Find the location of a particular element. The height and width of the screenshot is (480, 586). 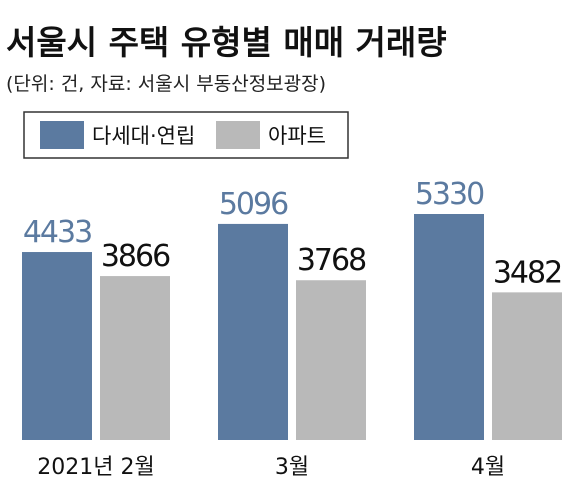

legend-label: 아파트 is located at coordinates (297, 136).